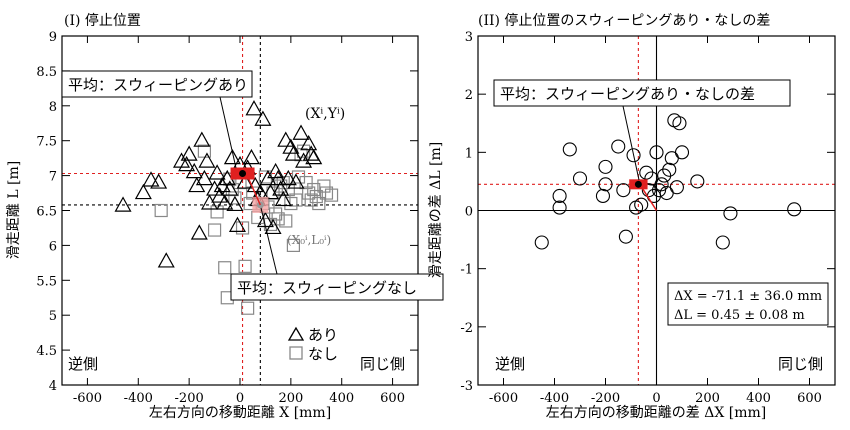 This screenshot has height=430, width=850. I want to click on left-callout-without-label: 平均：スウィーピングなし, so click(327, 288).